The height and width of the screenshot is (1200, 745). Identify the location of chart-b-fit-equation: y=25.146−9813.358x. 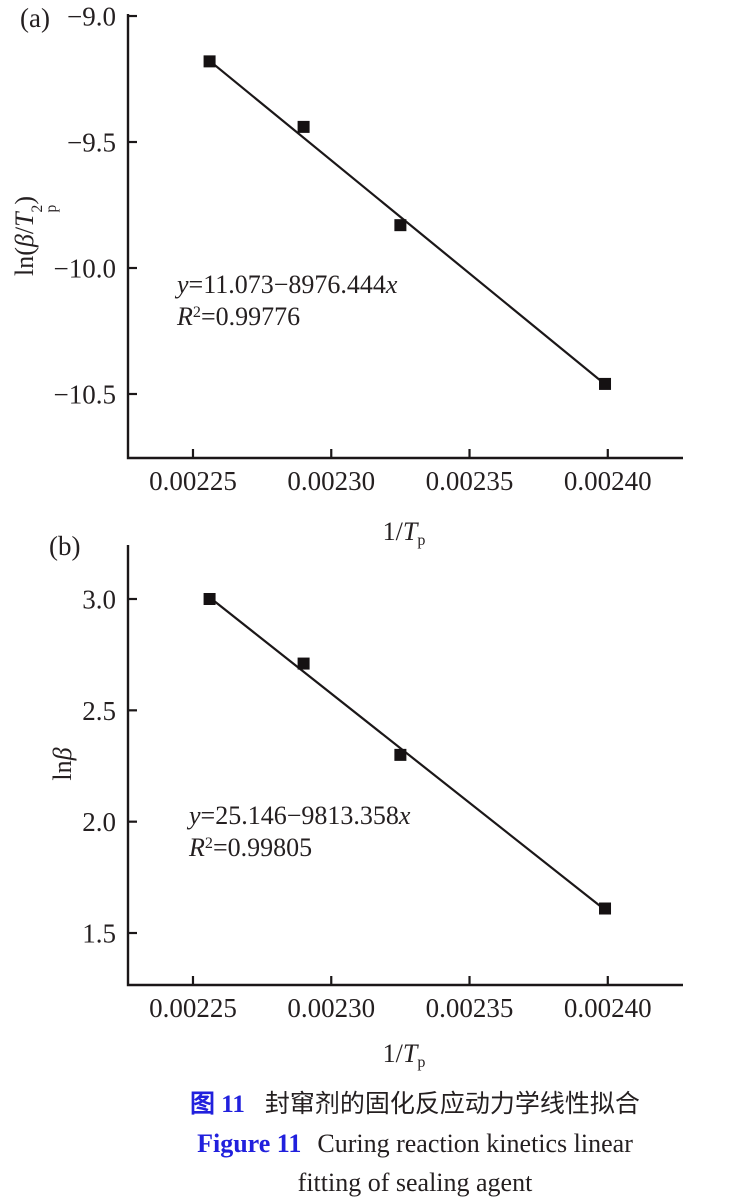
(299, 816).